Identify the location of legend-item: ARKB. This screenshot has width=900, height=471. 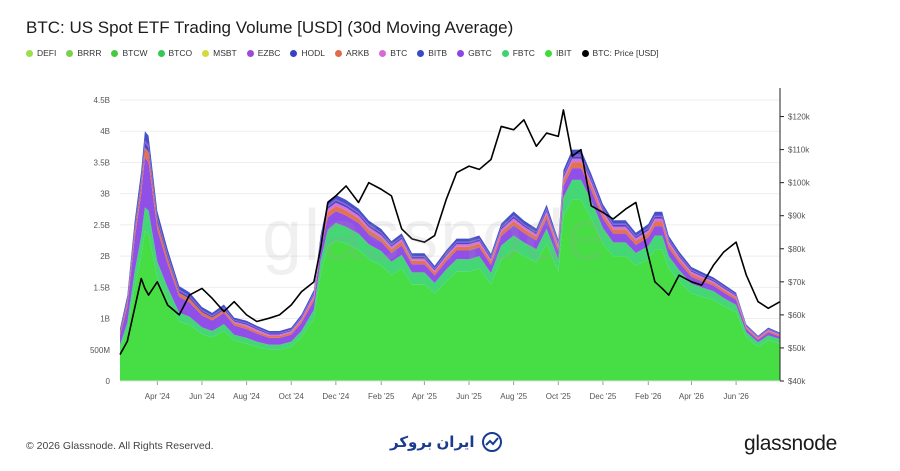
(352, 53).